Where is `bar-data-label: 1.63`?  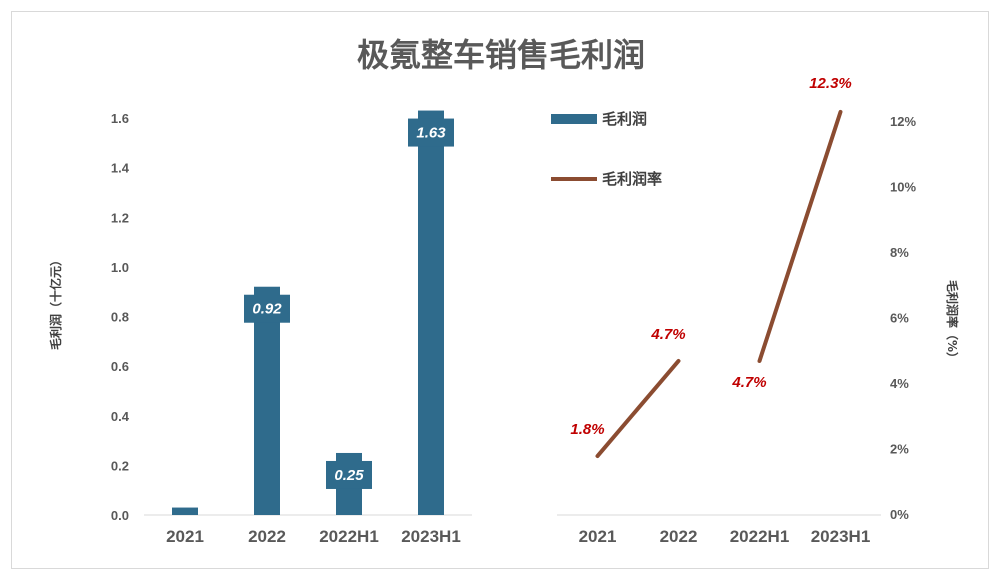 bar-data-label: 1.63 is located at coordinates (431, 133).